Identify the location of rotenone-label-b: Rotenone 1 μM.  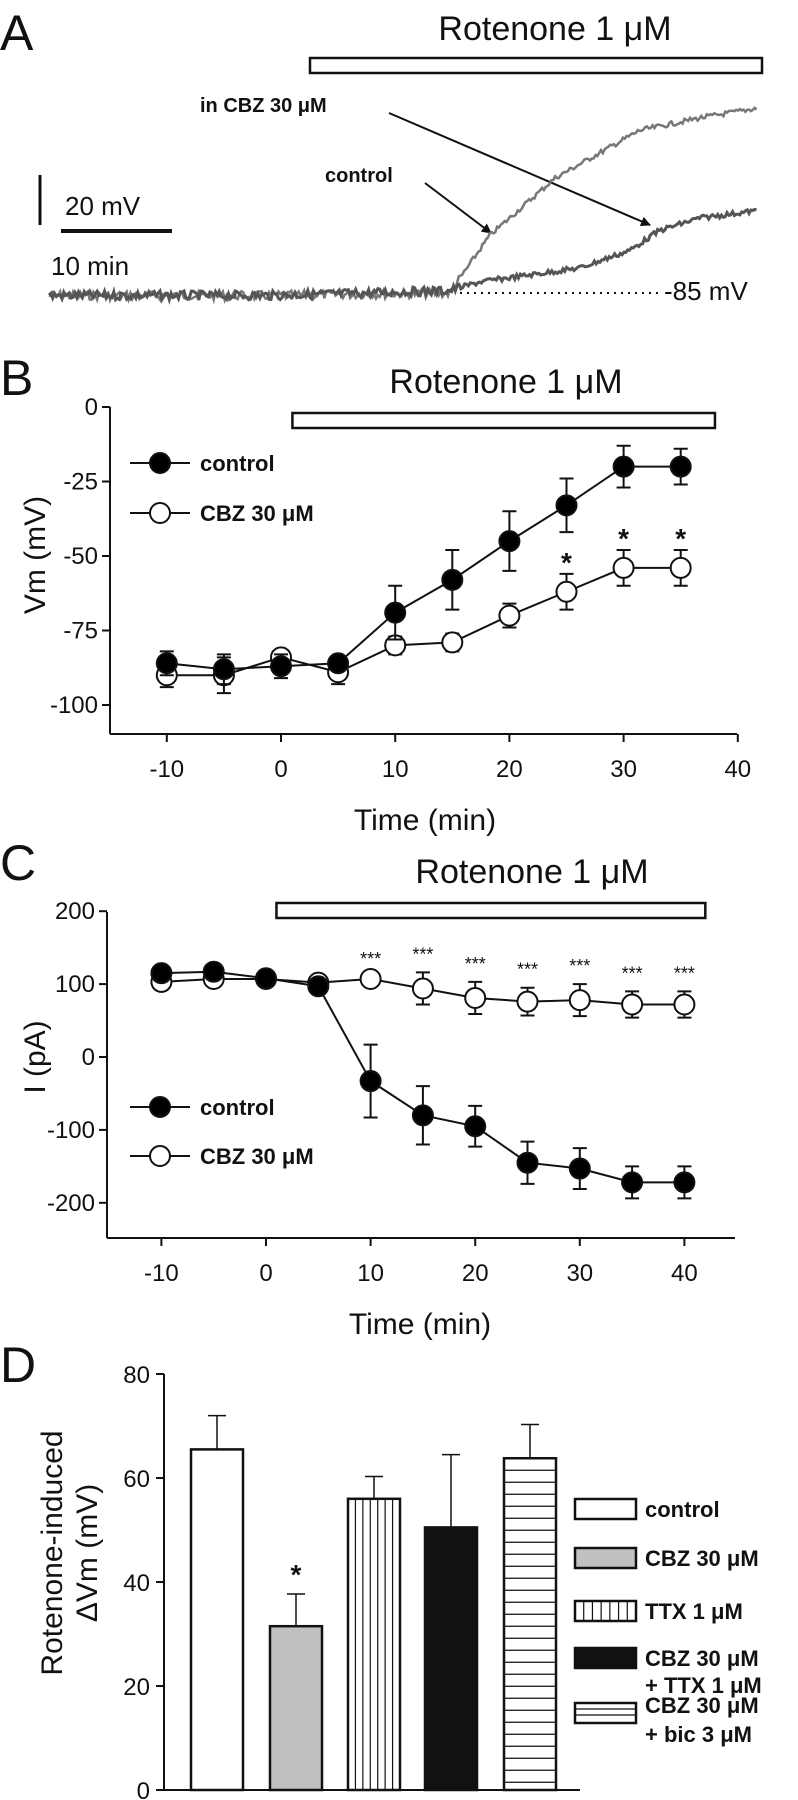
(505, 382).